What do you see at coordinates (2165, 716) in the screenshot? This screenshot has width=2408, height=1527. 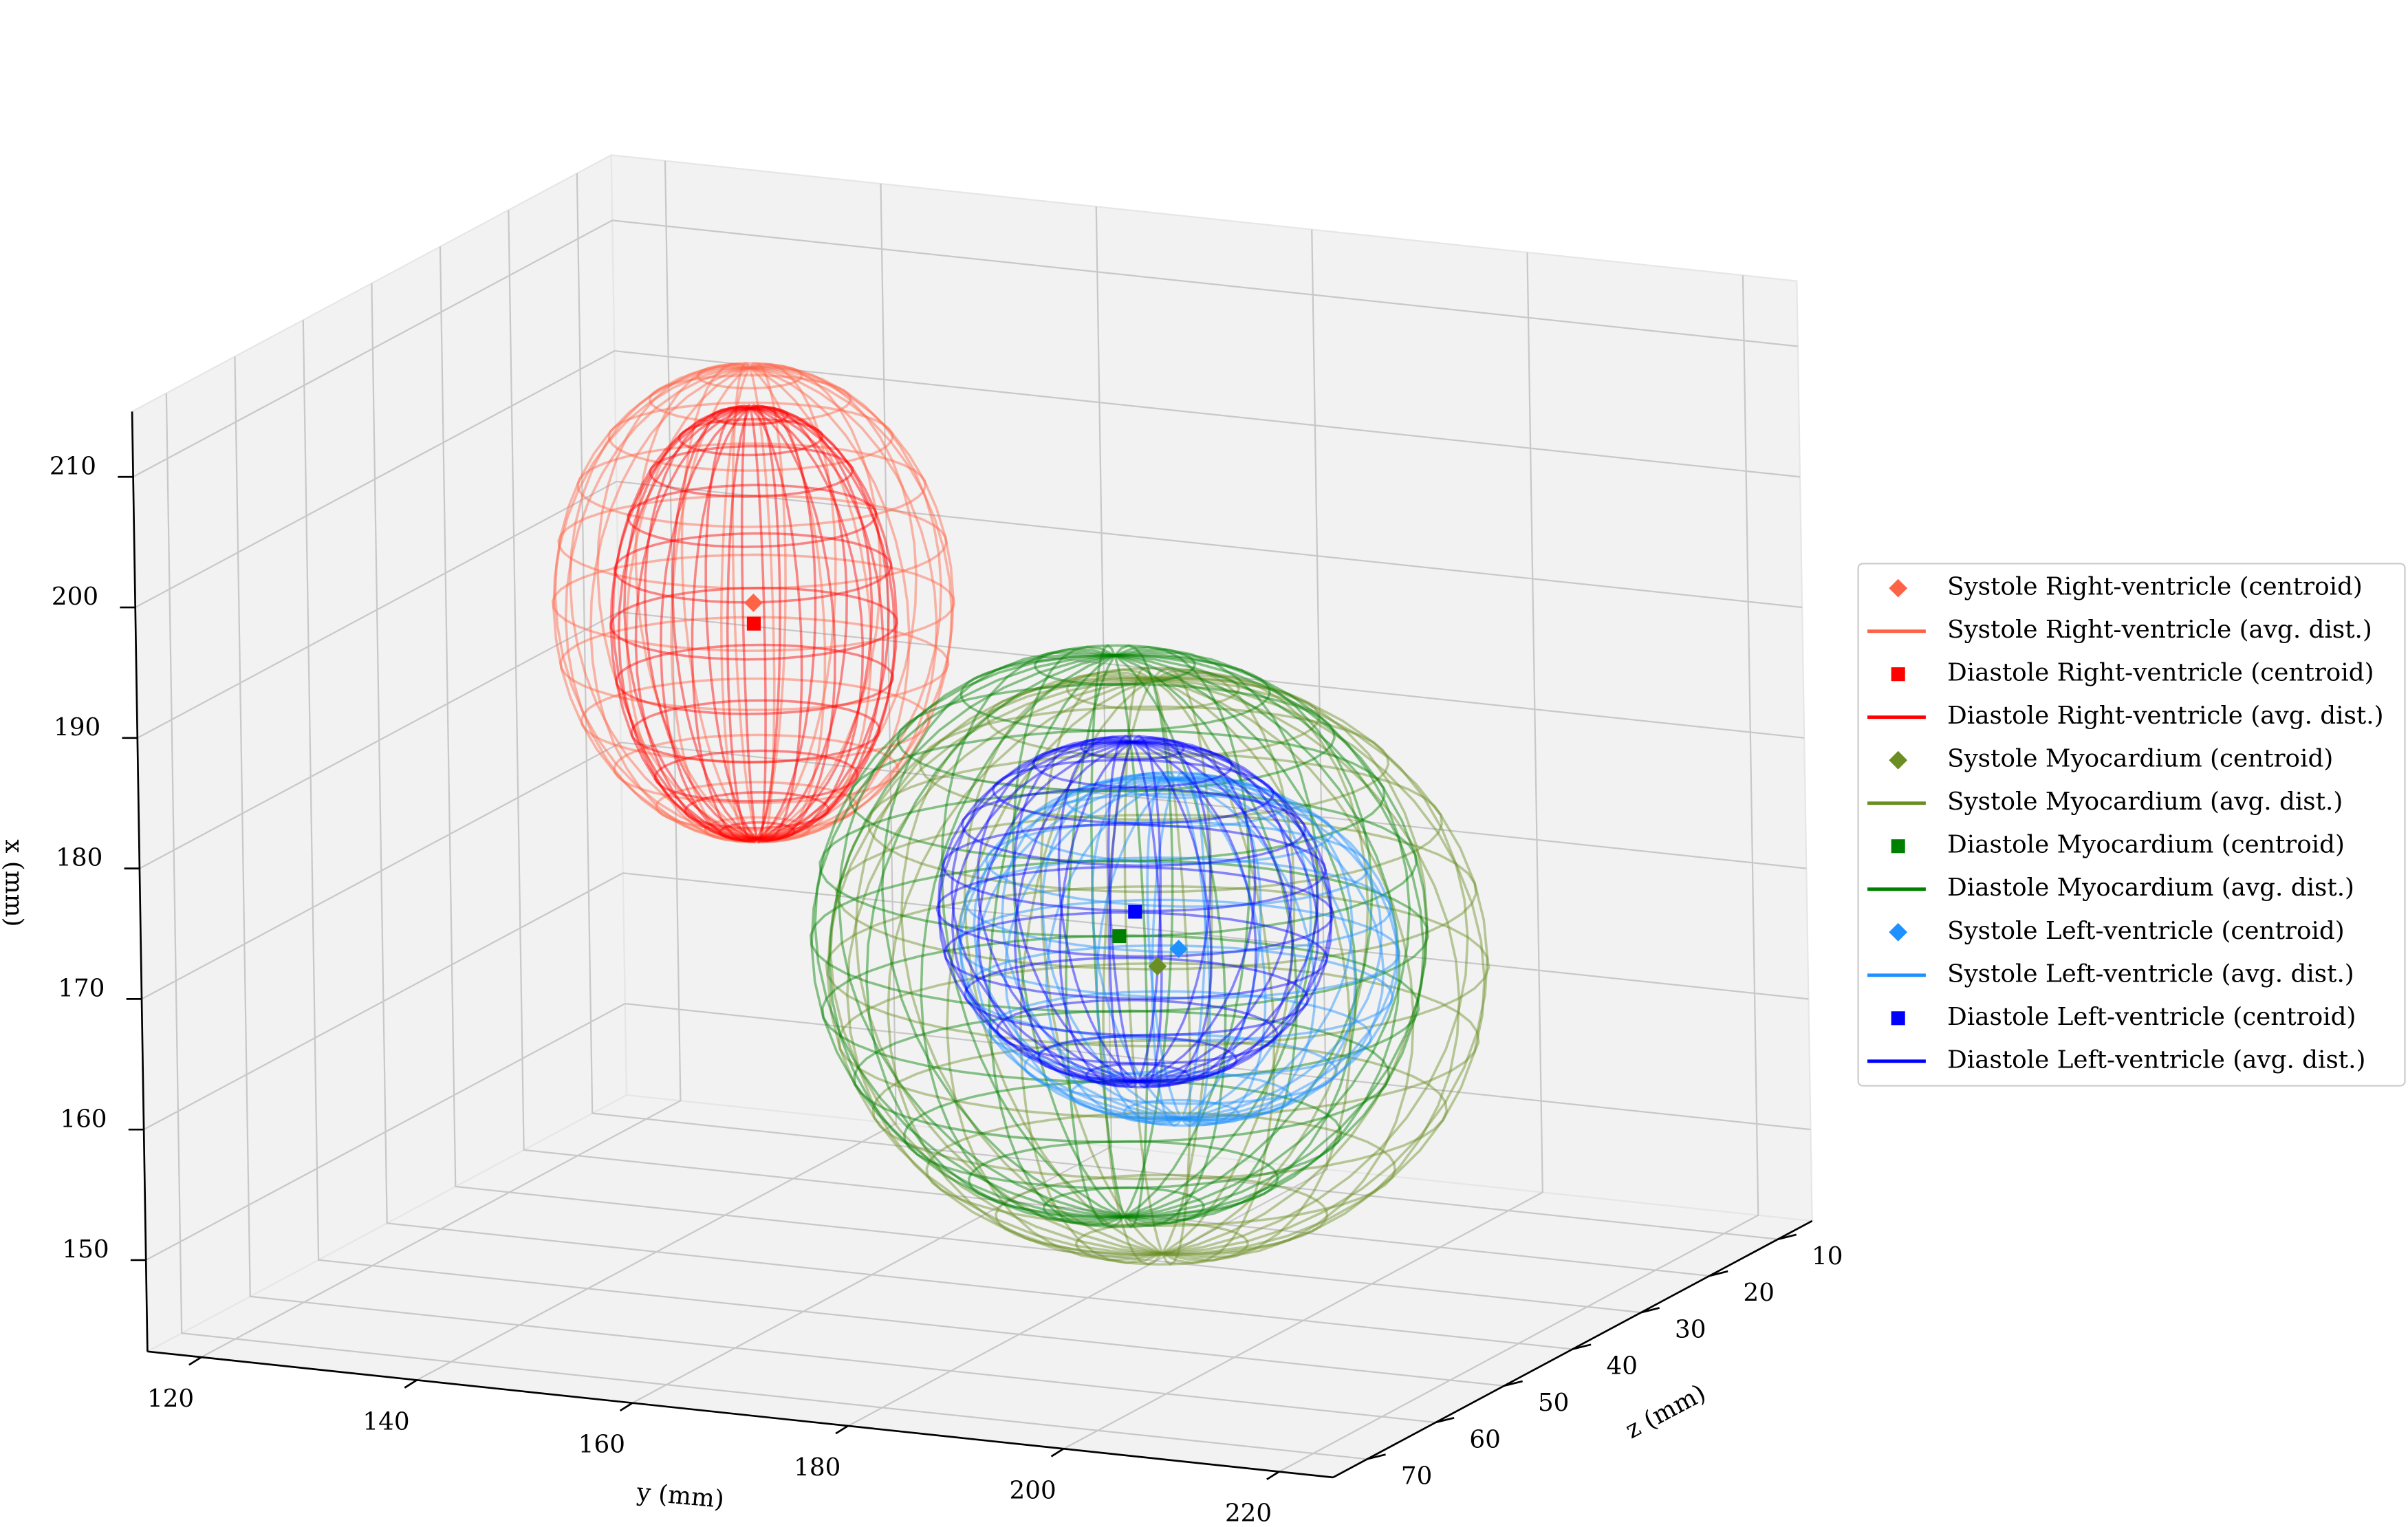 I see `legend-label: Diastole Right-ventricle (avg. dist.)` at bounding box center [2165, 716].